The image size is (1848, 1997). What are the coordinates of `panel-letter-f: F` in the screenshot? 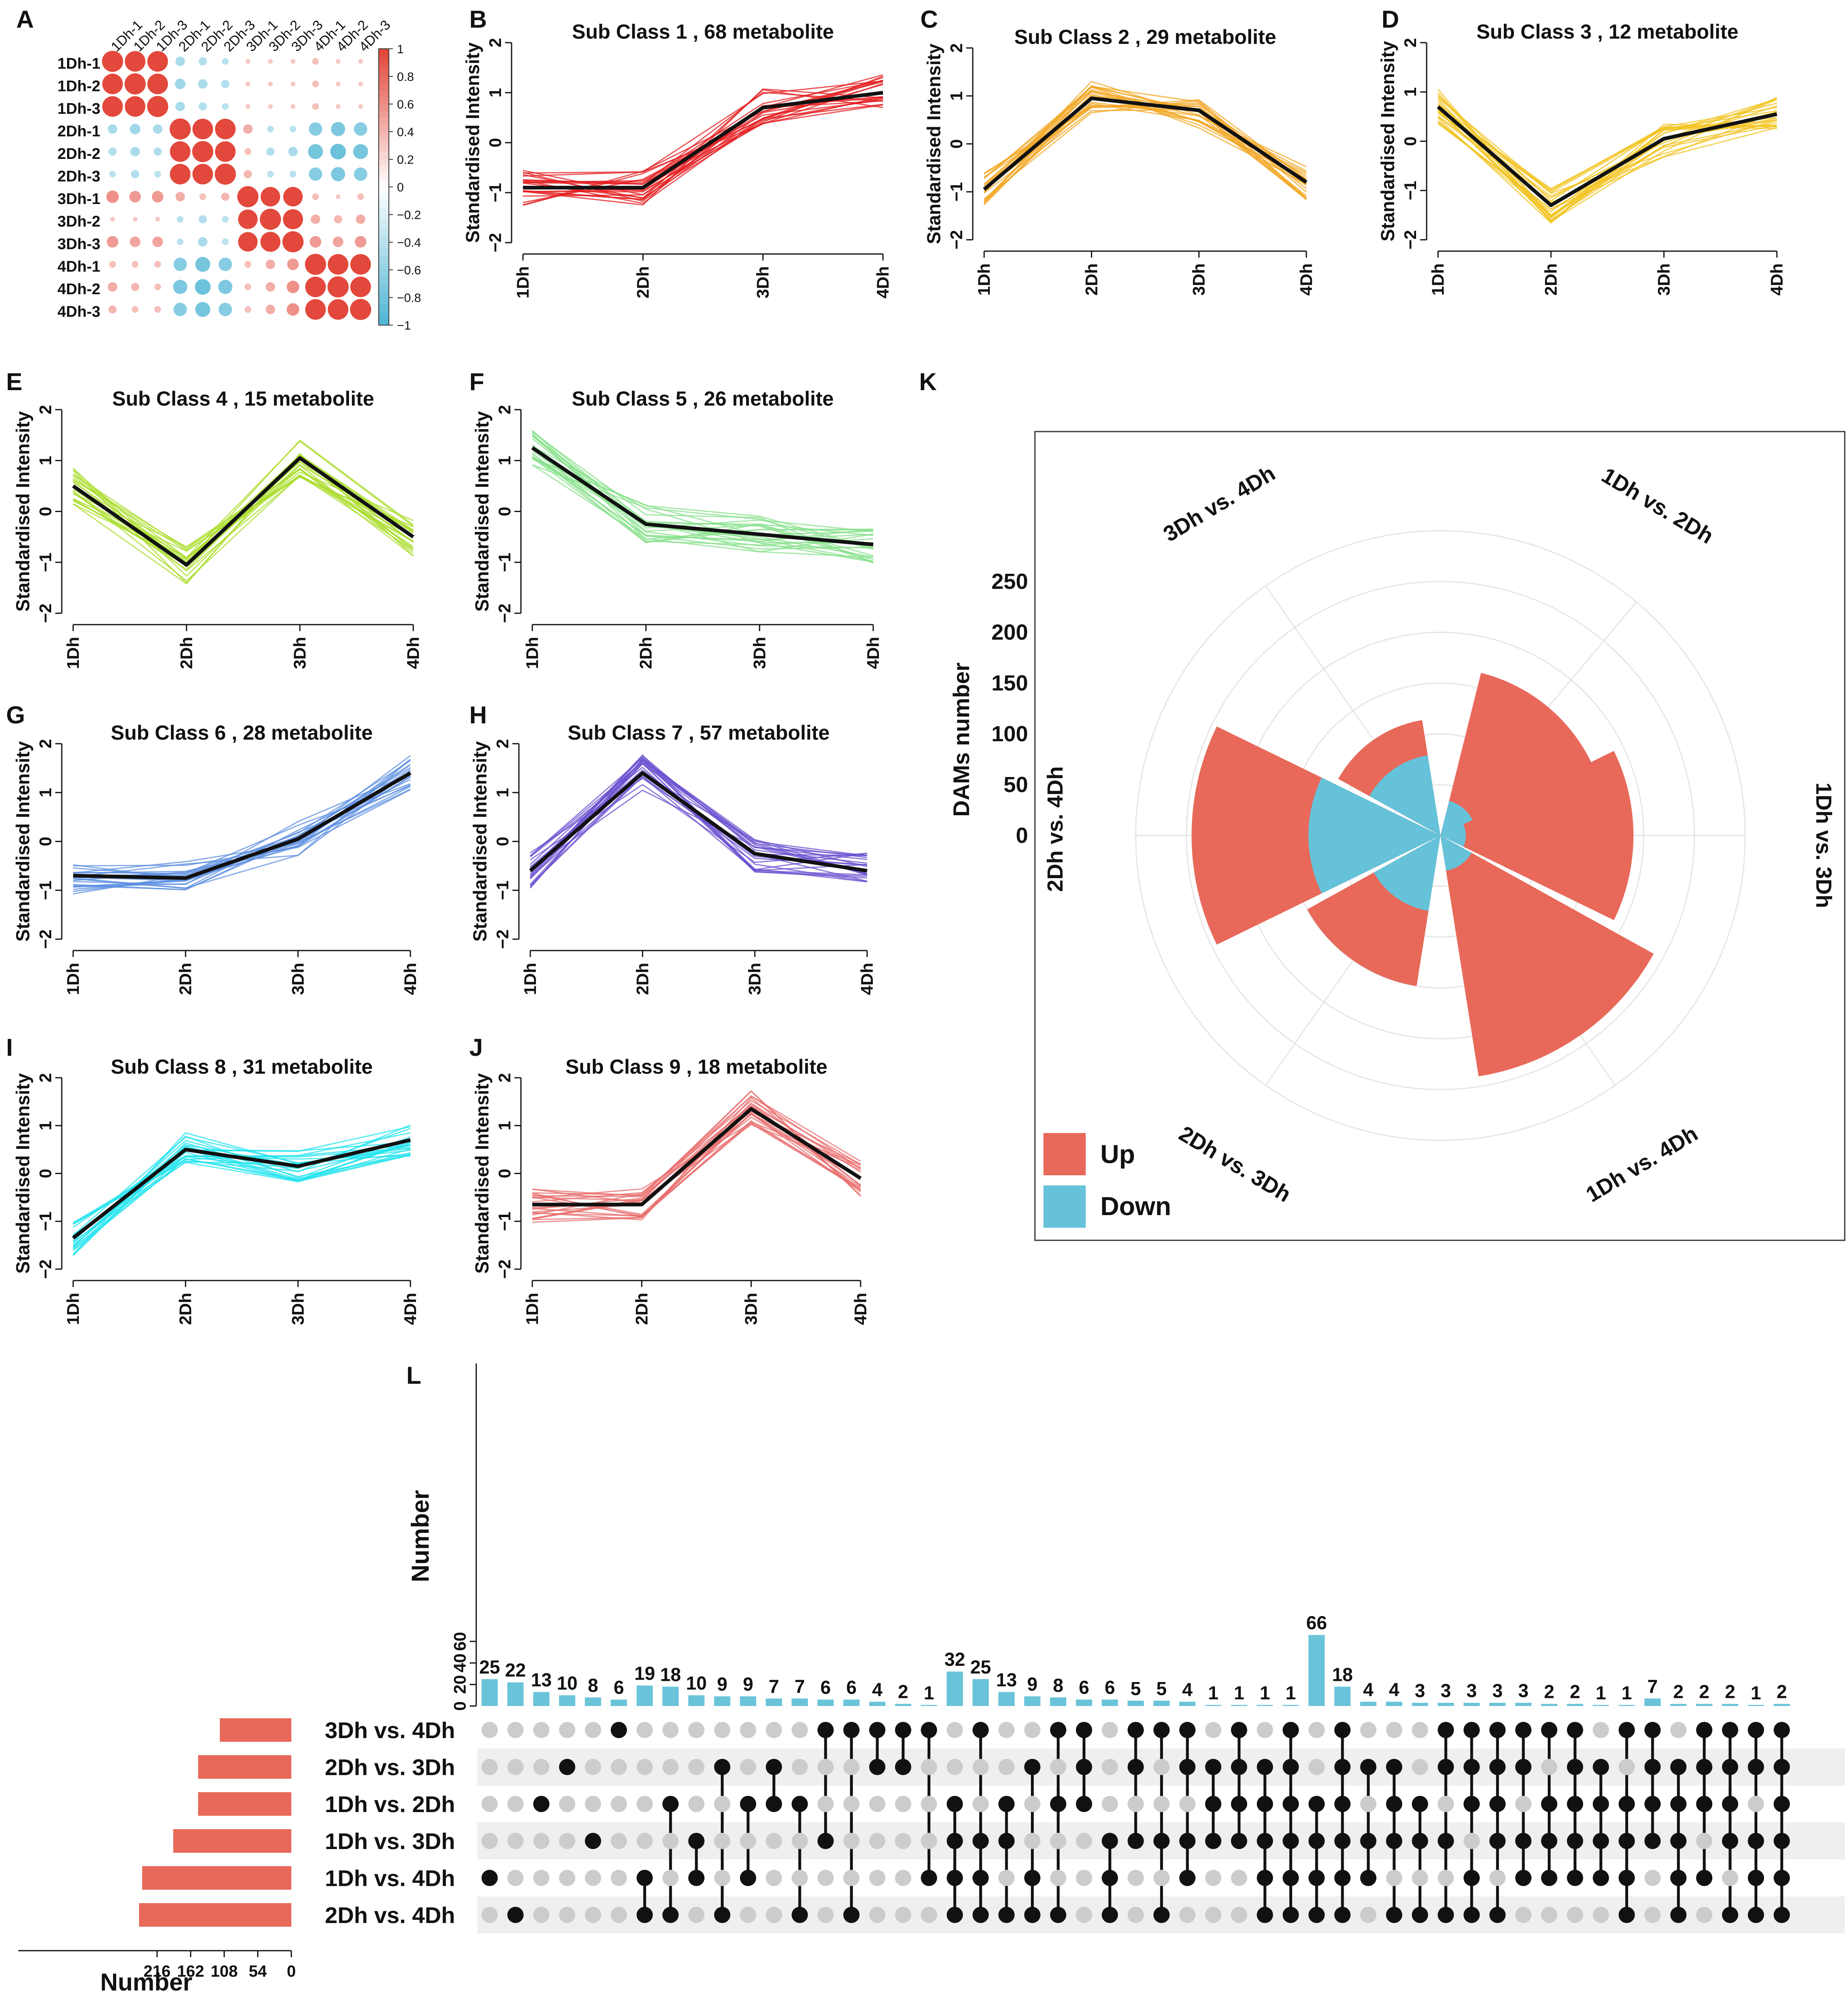 It's located at (476, 381).